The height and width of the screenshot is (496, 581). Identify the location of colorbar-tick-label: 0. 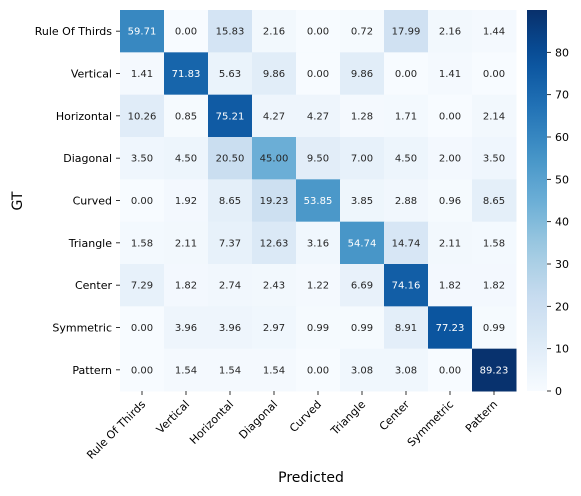
(558, 391).